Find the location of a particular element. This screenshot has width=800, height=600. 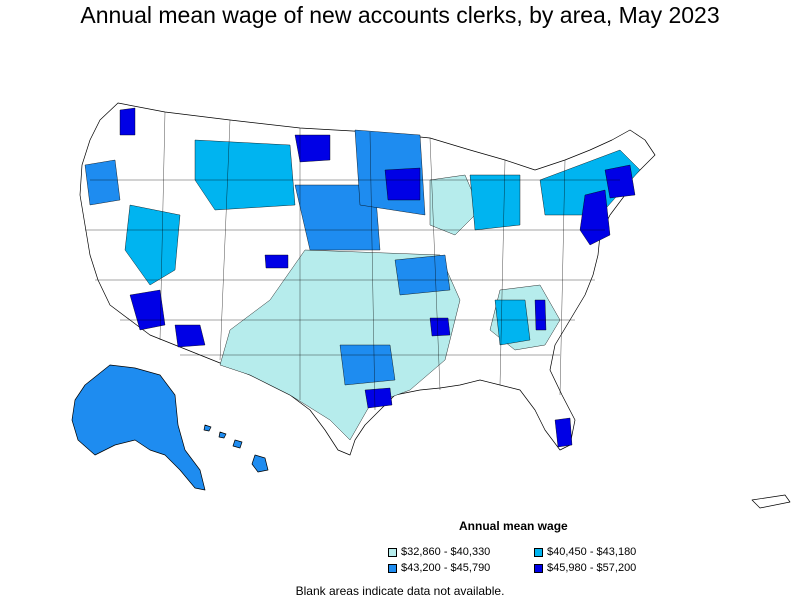

legend-title: Annual mean wage is located at coordinates (513, 526).